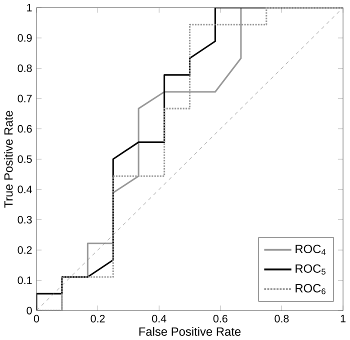 This screenshot has width=350, height=340. What do you see at coordinates (311, 269) in the screenshot?
I see `legend-label: ROC$_{5}$` at bounding box center [311, 269].